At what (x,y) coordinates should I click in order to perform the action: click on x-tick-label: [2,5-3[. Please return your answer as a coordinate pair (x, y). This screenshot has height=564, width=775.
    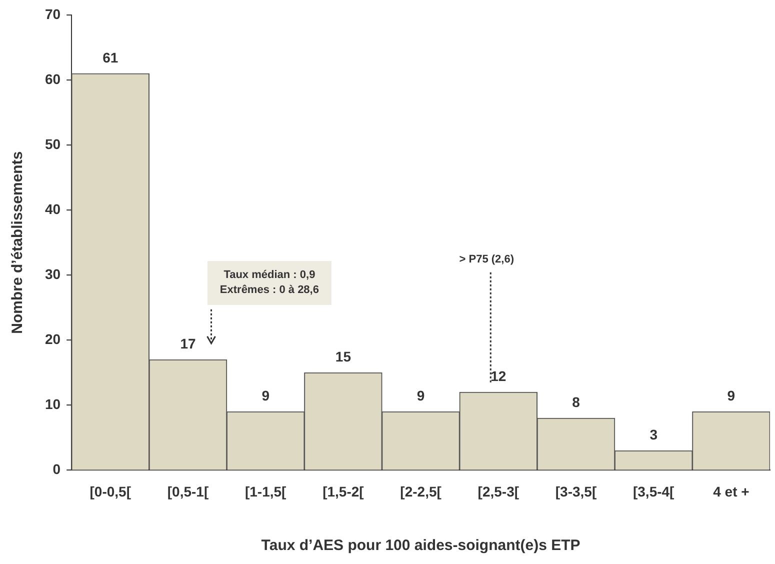
    Looking at the image, I should click on (499, 491).